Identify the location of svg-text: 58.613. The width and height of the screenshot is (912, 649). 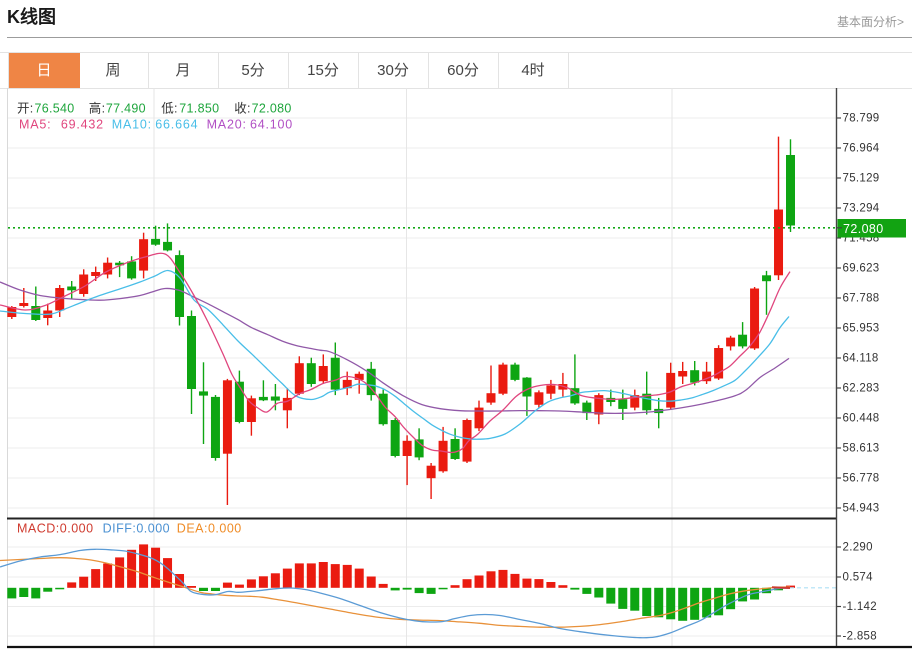
(861, 449).